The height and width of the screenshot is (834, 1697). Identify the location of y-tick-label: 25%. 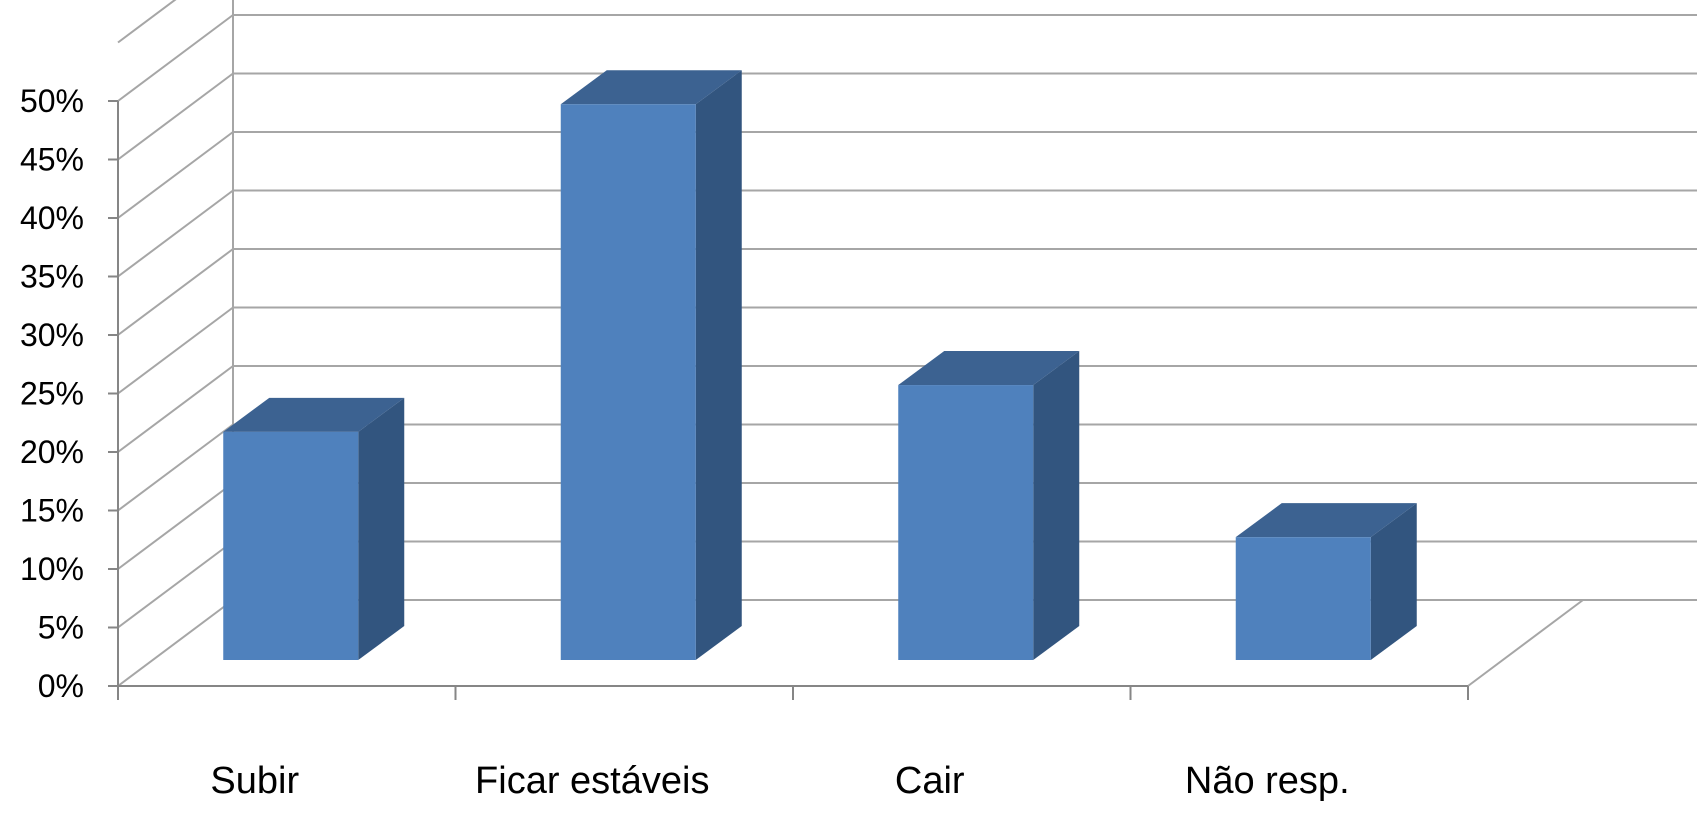
(52, 394).